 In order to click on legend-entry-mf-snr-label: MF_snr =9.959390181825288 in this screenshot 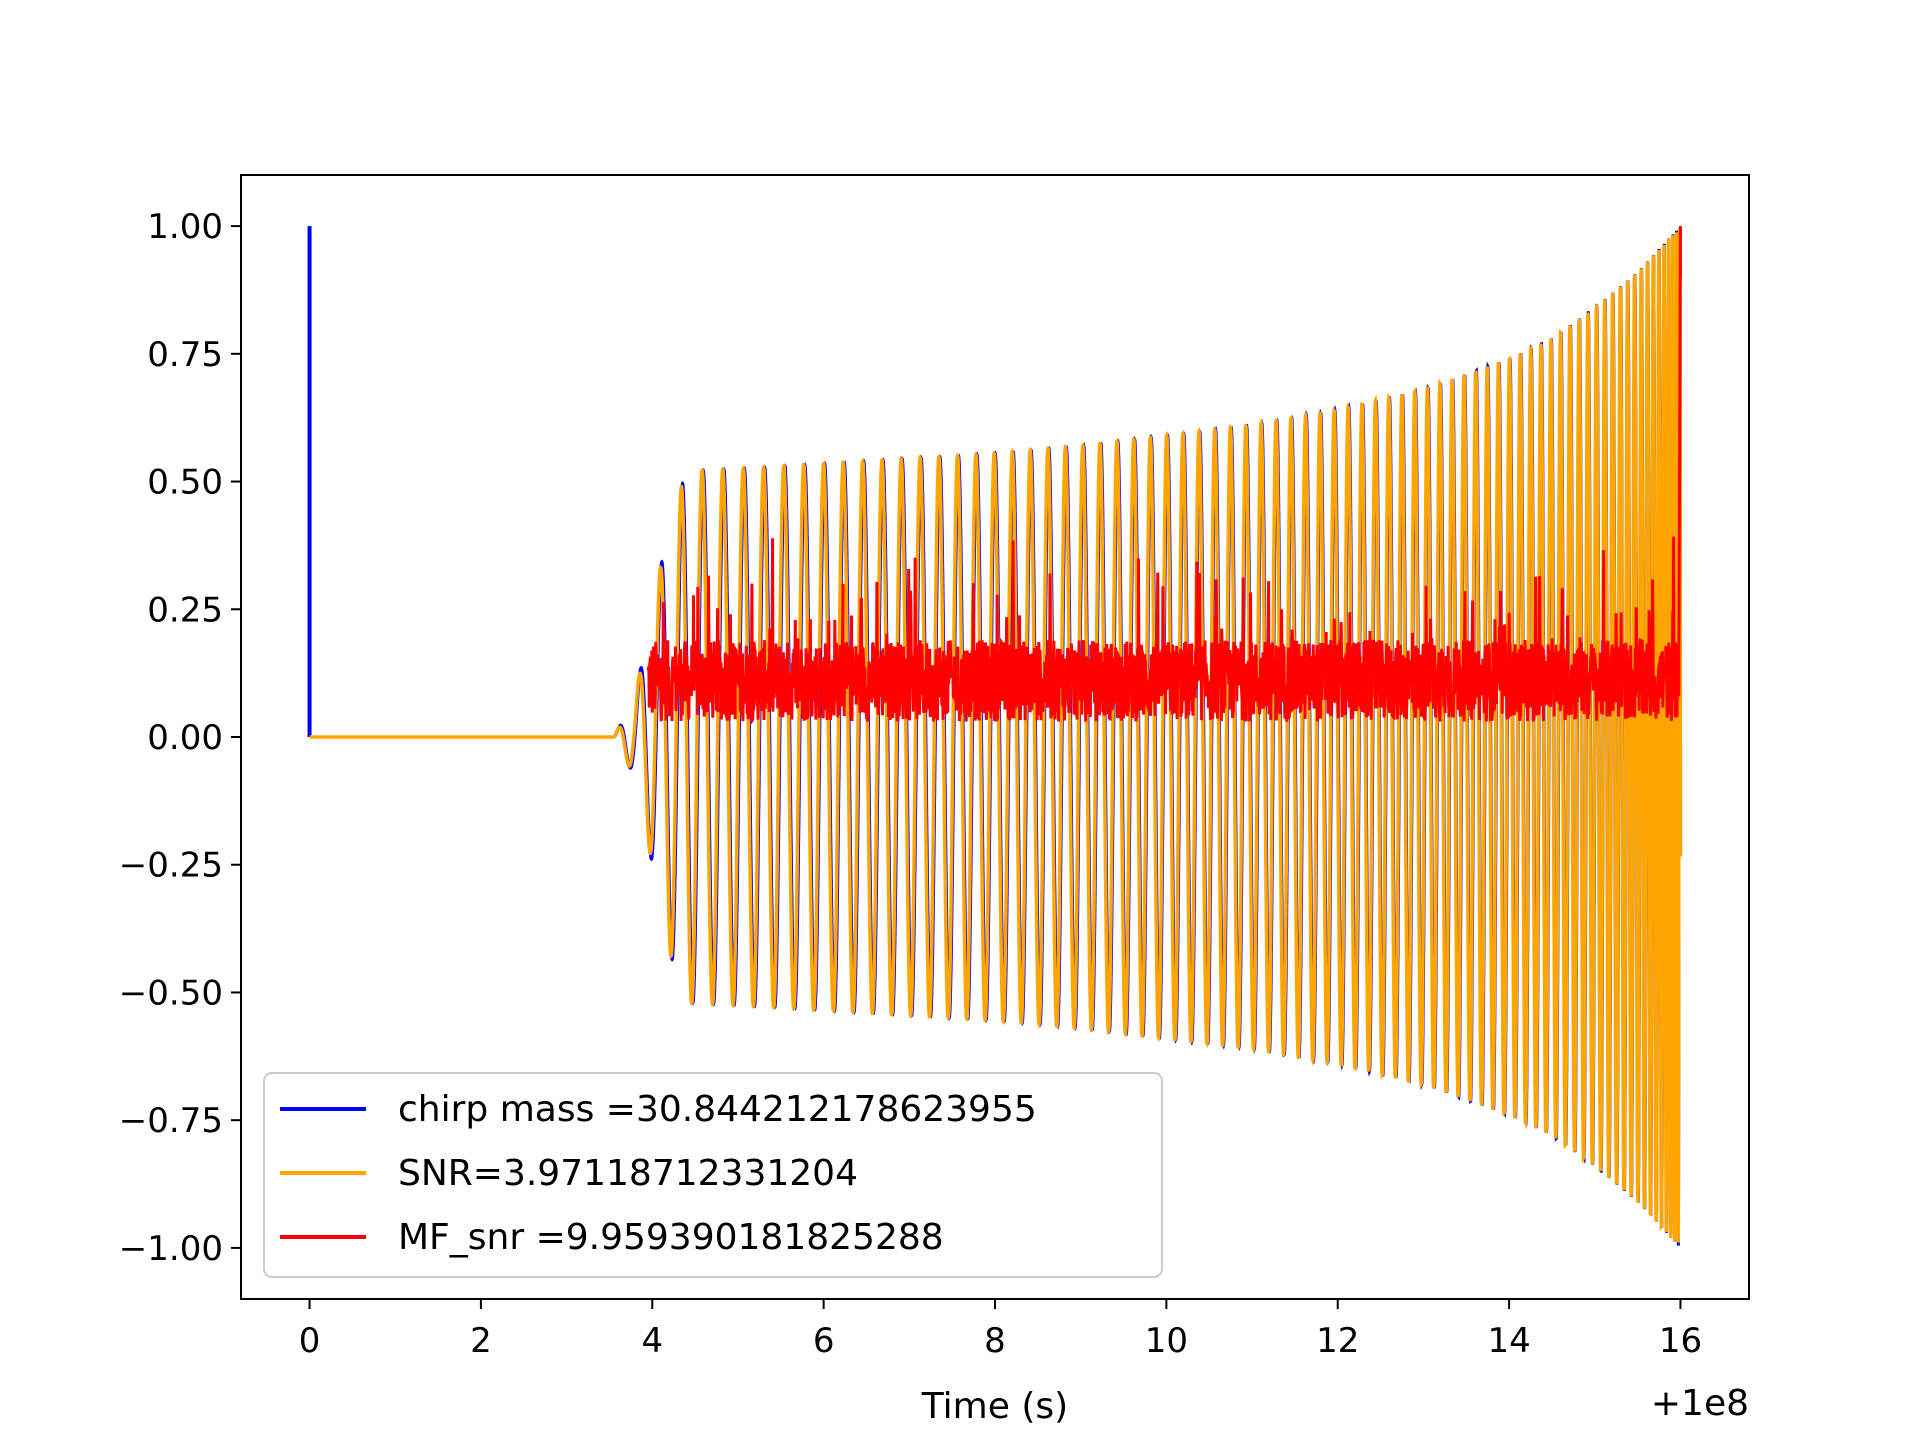, I will do `click(671, 1237)`.